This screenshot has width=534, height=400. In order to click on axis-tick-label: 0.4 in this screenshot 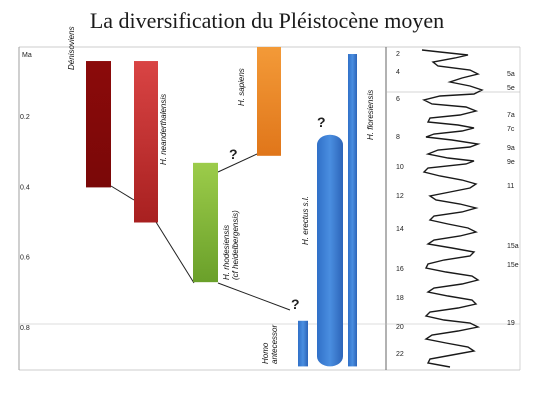, I will do `click(25, 187)`.